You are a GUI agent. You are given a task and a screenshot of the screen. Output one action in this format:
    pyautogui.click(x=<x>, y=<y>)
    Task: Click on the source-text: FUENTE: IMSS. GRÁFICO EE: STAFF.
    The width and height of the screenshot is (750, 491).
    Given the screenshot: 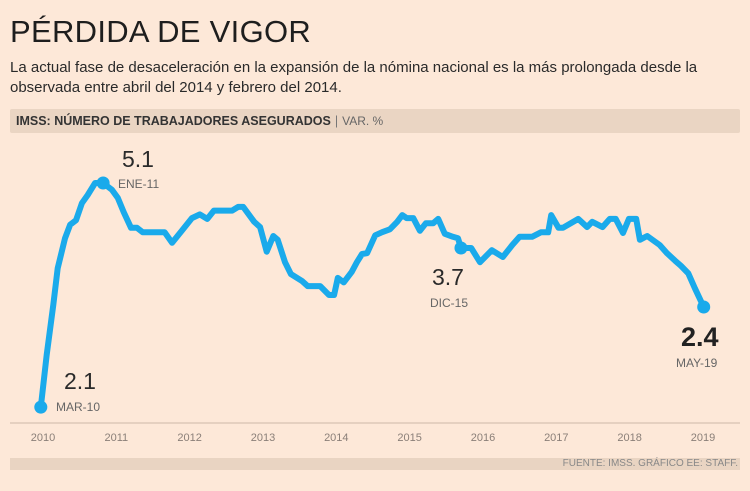 What is the action you would take?
    pyautogui.click(x=650, y=463)
    